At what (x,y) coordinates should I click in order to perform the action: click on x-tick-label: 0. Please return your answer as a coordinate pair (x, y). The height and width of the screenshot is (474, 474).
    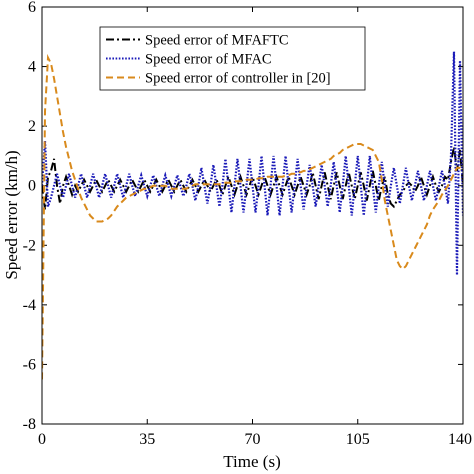
    Looking at the image, I should click on (42, 439).